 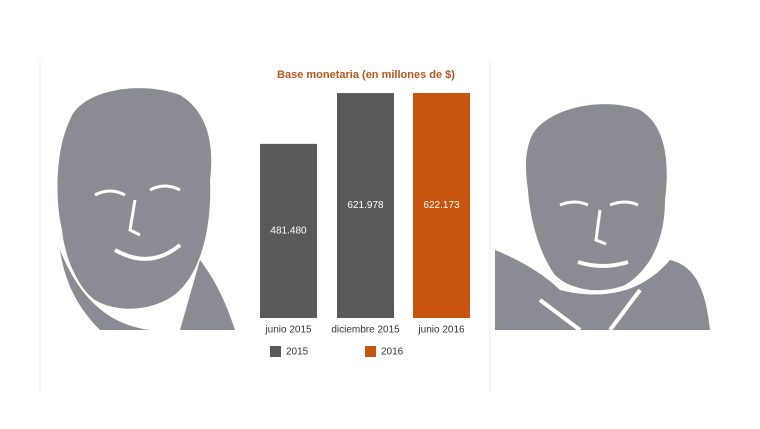 I want to click on x-tick-label: junio 2015, so click(x=288, y=330).